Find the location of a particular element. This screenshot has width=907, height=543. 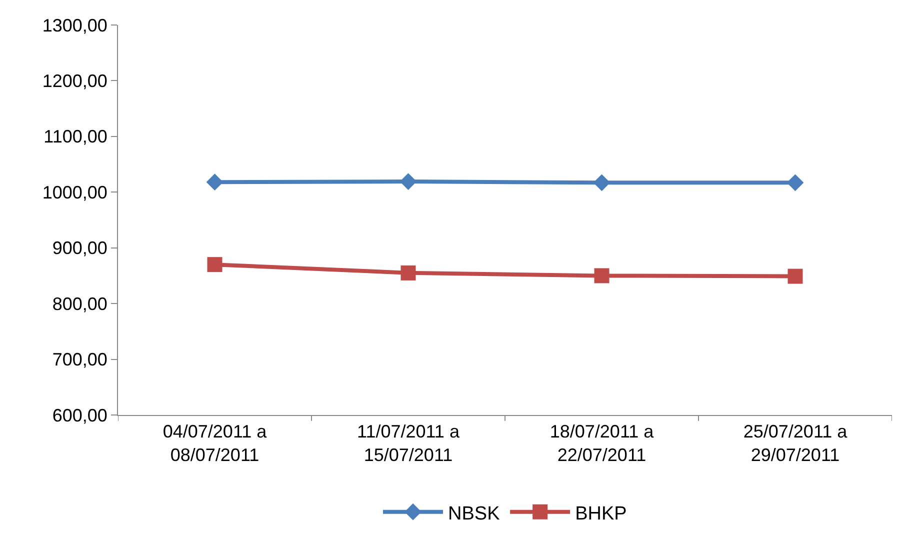

y-tick-label: 1100,00 is located at coordinates (76, 136).